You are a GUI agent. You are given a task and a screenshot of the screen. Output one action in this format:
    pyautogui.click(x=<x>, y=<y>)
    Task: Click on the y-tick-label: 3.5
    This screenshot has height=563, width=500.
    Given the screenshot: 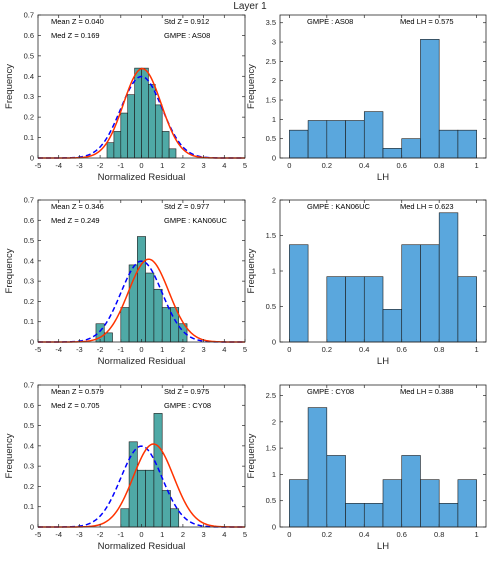 What is the action you would take?
    pyautogui.click(x=271, y=22)
    